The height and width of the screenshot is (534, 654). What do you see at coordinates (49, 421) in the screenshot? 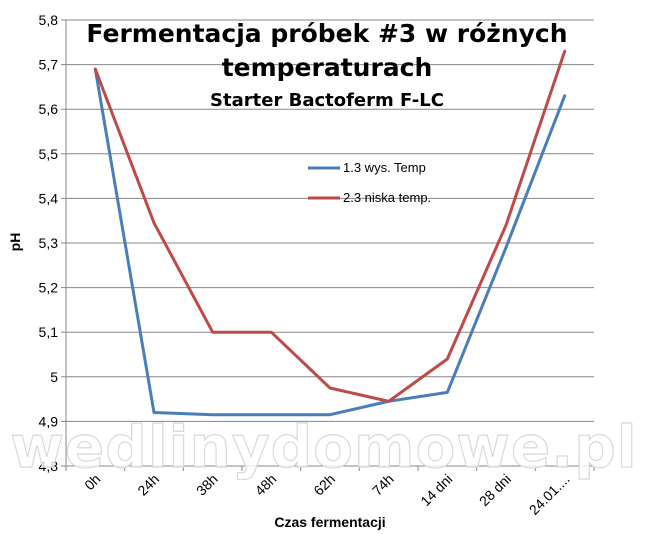
I see `y-tick-label: 4,9` at bounding box center [49, 421].